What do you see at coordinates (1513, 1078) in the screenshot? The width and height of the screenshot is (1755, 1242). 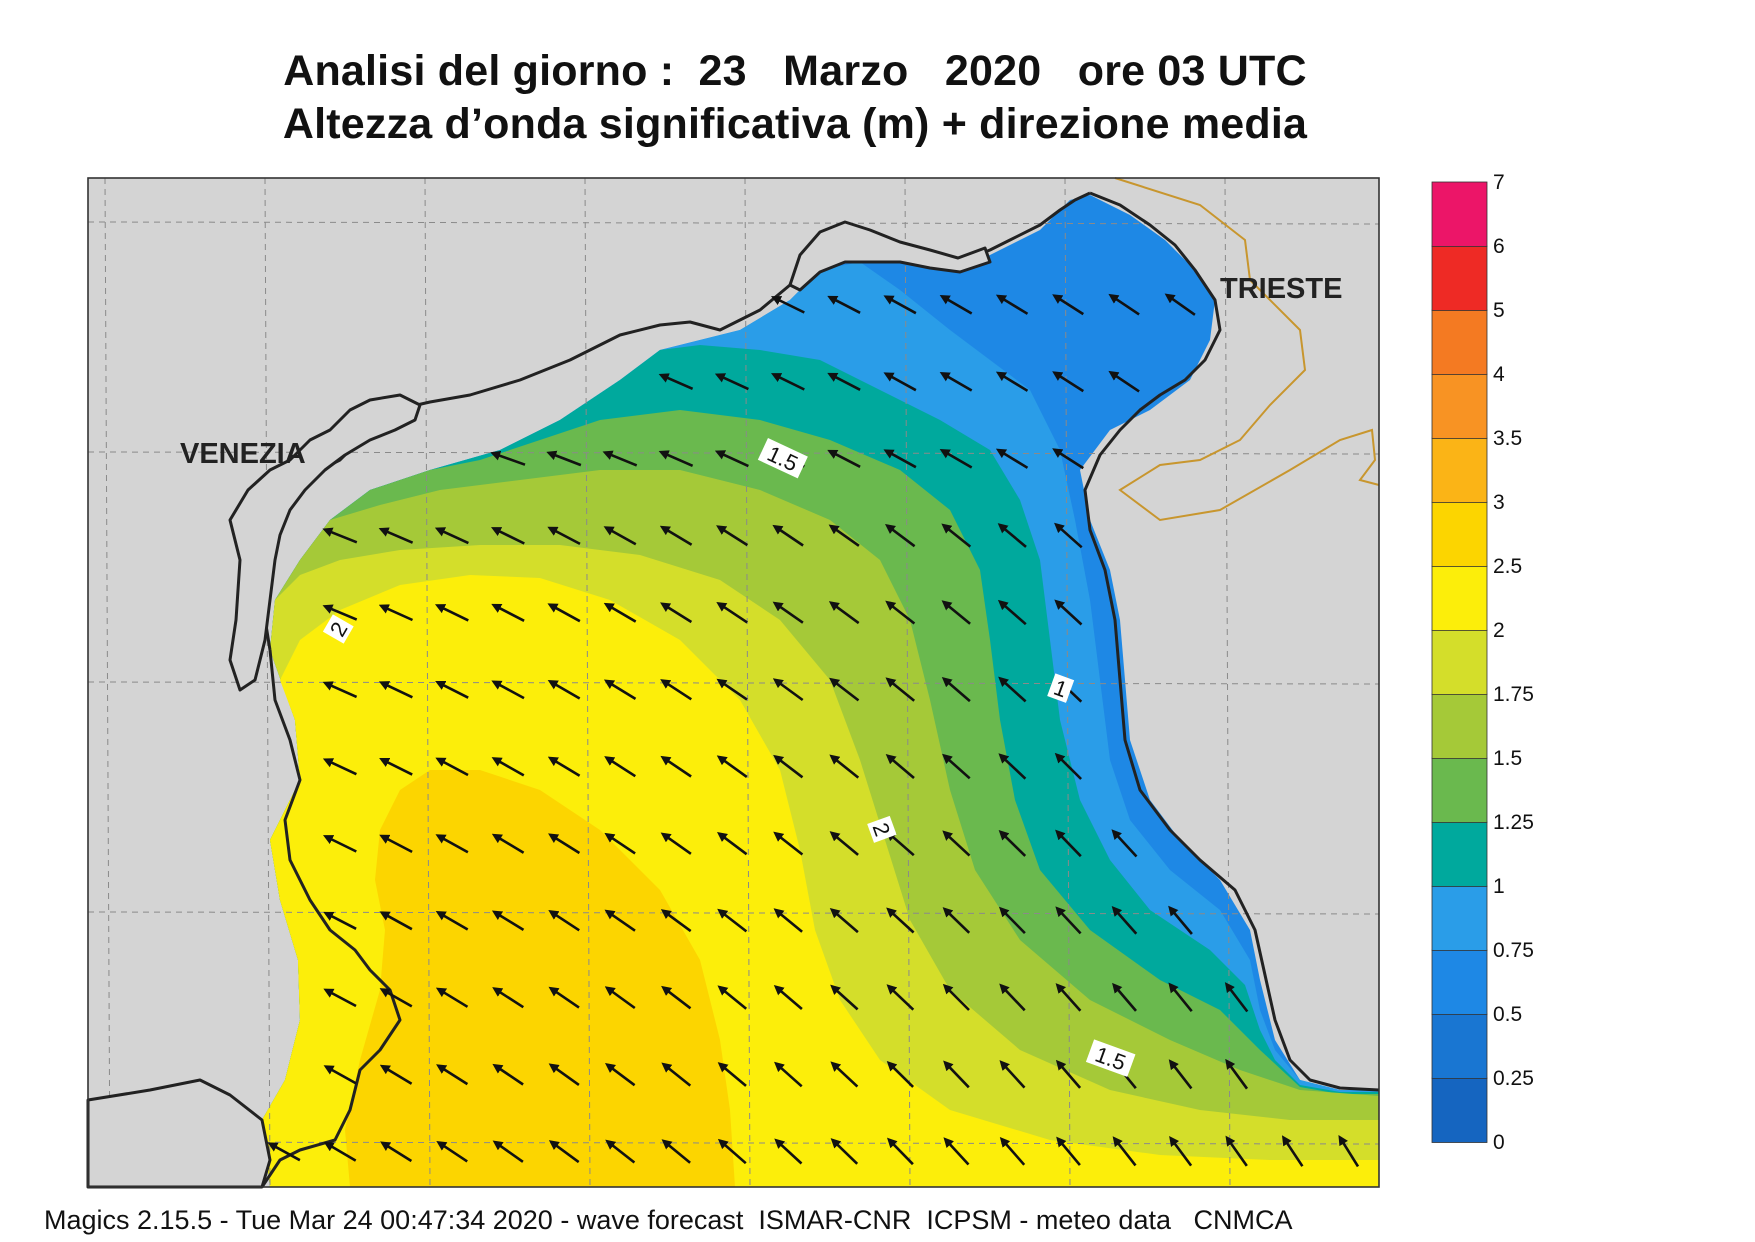 I see `legend-tick-label: 0.25` at bounding box center [1513, 1078].